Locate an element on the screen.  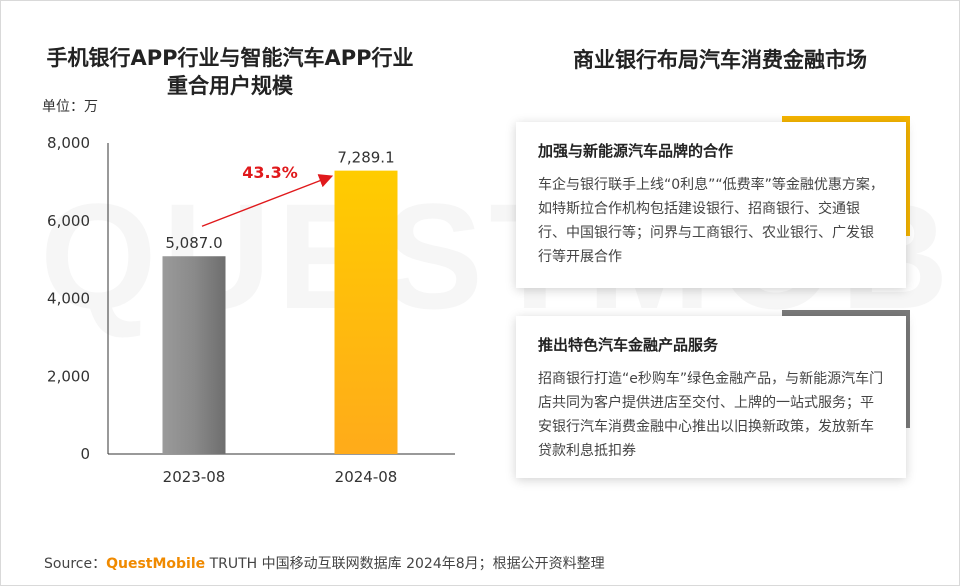
y-tick-label: 8,000 is located at coordinates (68, 143).